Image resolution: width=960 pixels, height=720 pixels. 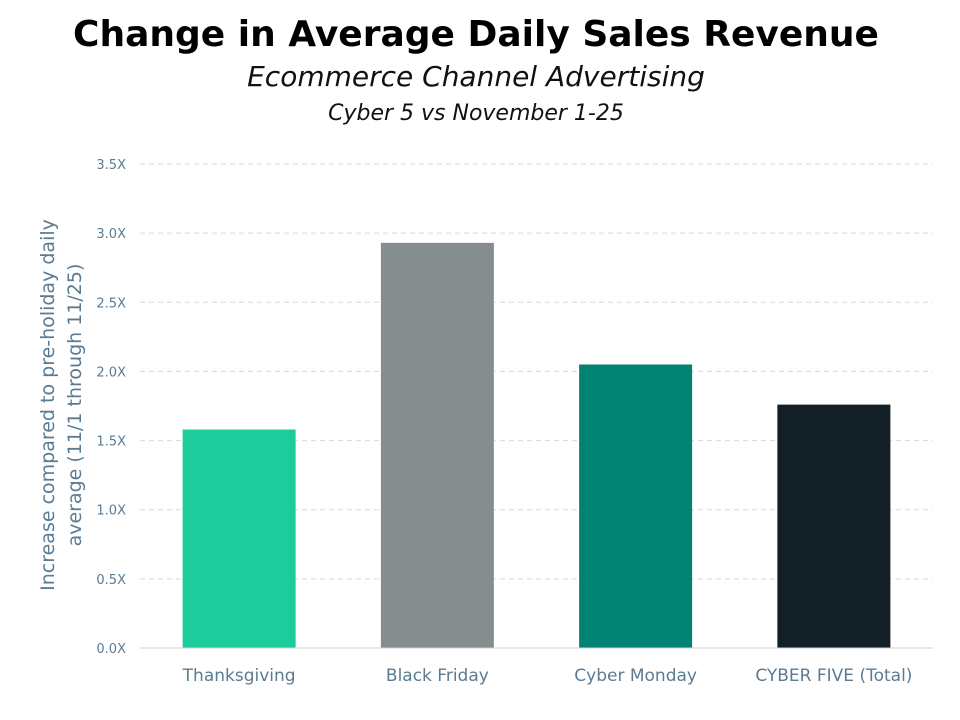 I want to click on y-tick-label: 3.0X, so click(x=111, y=234).